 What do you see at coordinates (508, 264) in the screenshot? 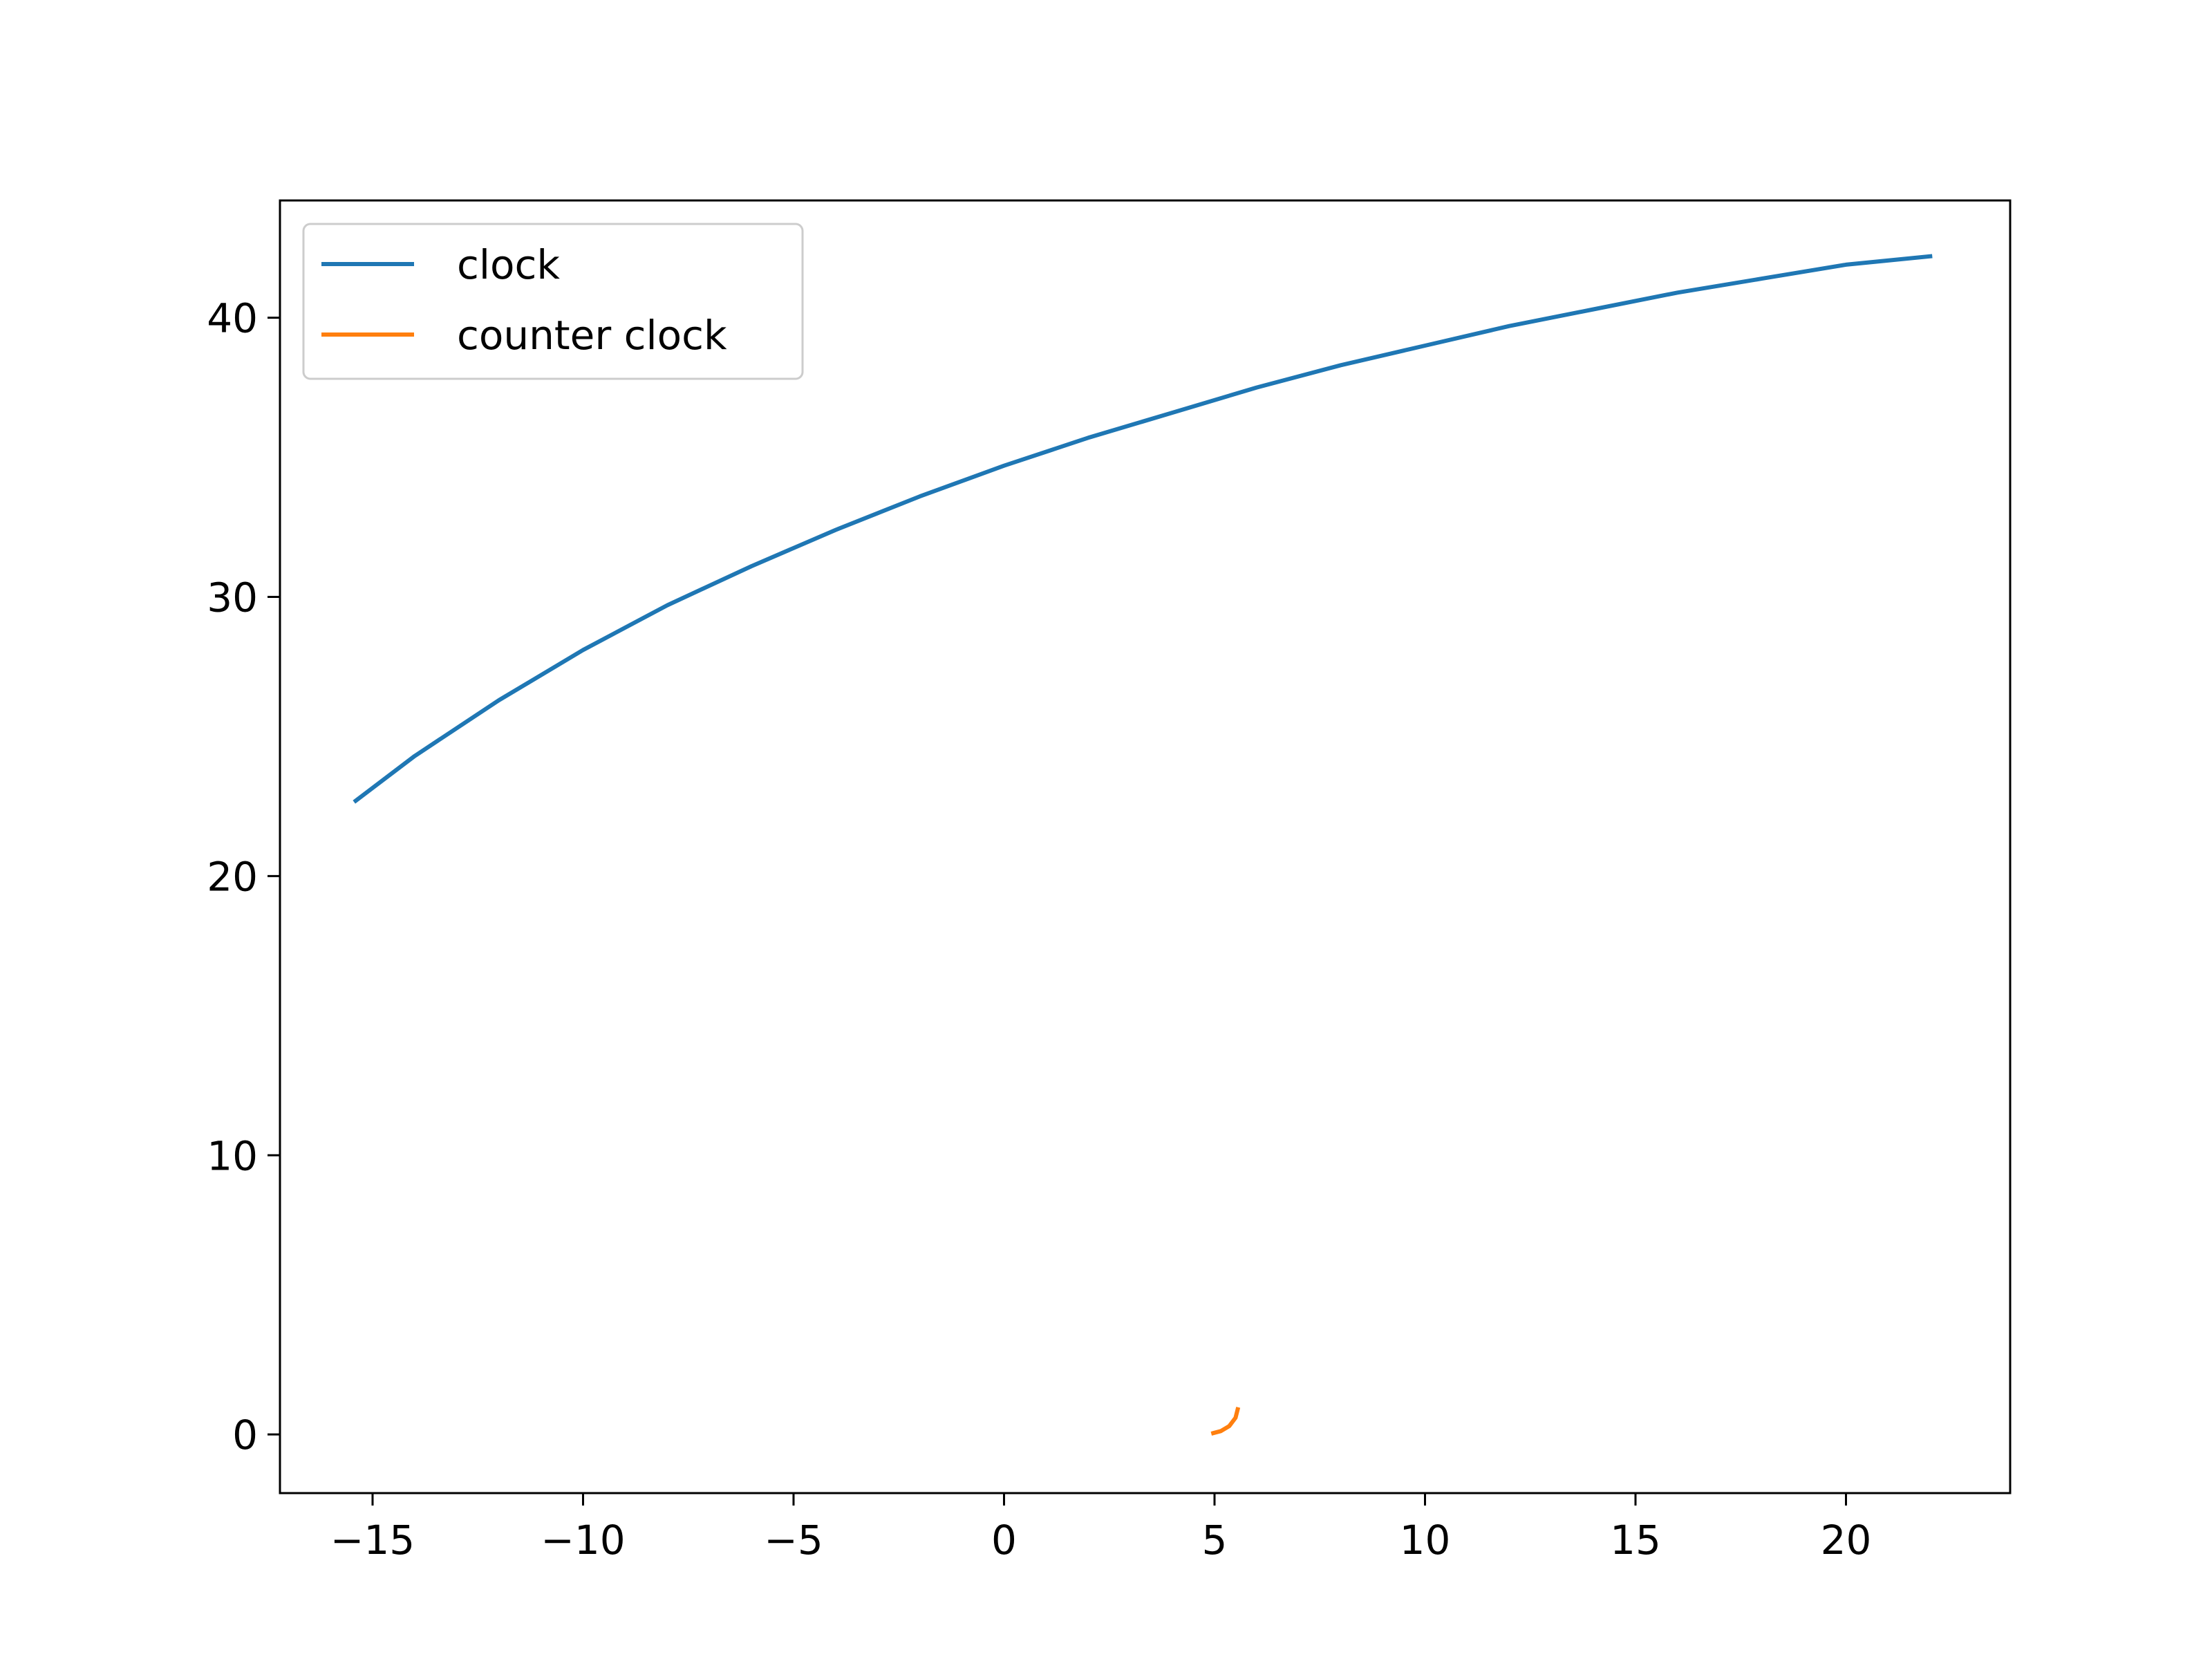
I see `legend-label-0: clock` at bounding box center [508, 264].